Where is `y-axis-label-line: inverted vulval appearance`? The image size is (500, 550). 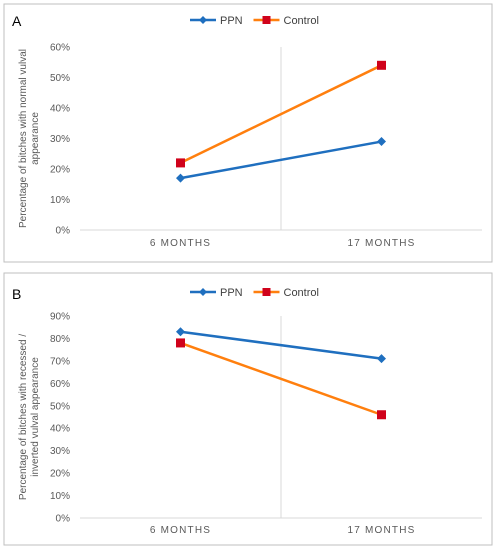 y-axis-label-line: inverted vulval appearance is located at coordinates (35, 417).